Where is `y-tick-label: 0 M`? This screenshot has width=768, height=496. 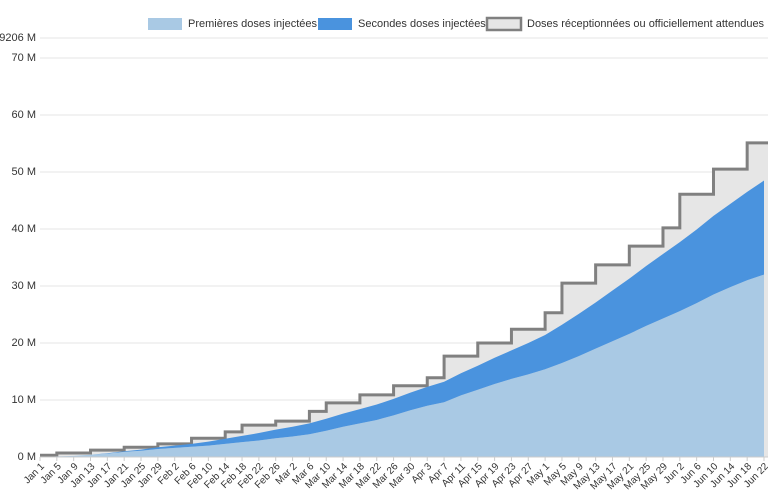 y-tick-label: 0 M is located at coordinates (27, 457).